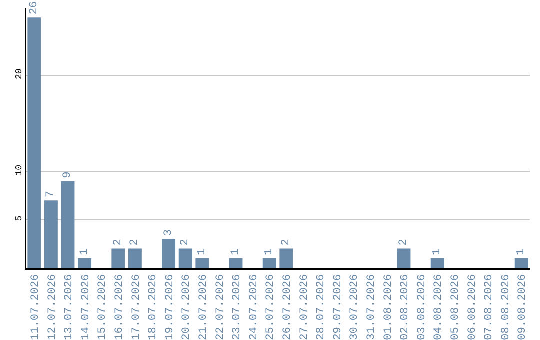 This screenshot has height=340, width=540. What do you see at coordinates (70, 307) in the screenshot?
I see `x-tick-label: 13.07.2026` at bounding box center [70, 307].